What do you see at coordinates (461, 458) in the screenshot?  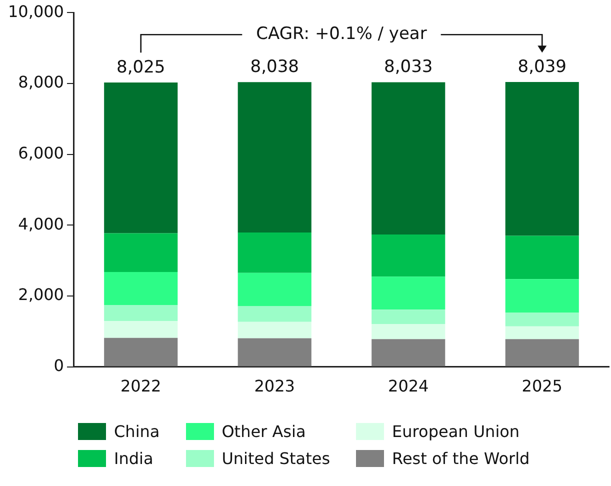 I see `legend-label: Rest of the World` at bounding box center [461, 458].